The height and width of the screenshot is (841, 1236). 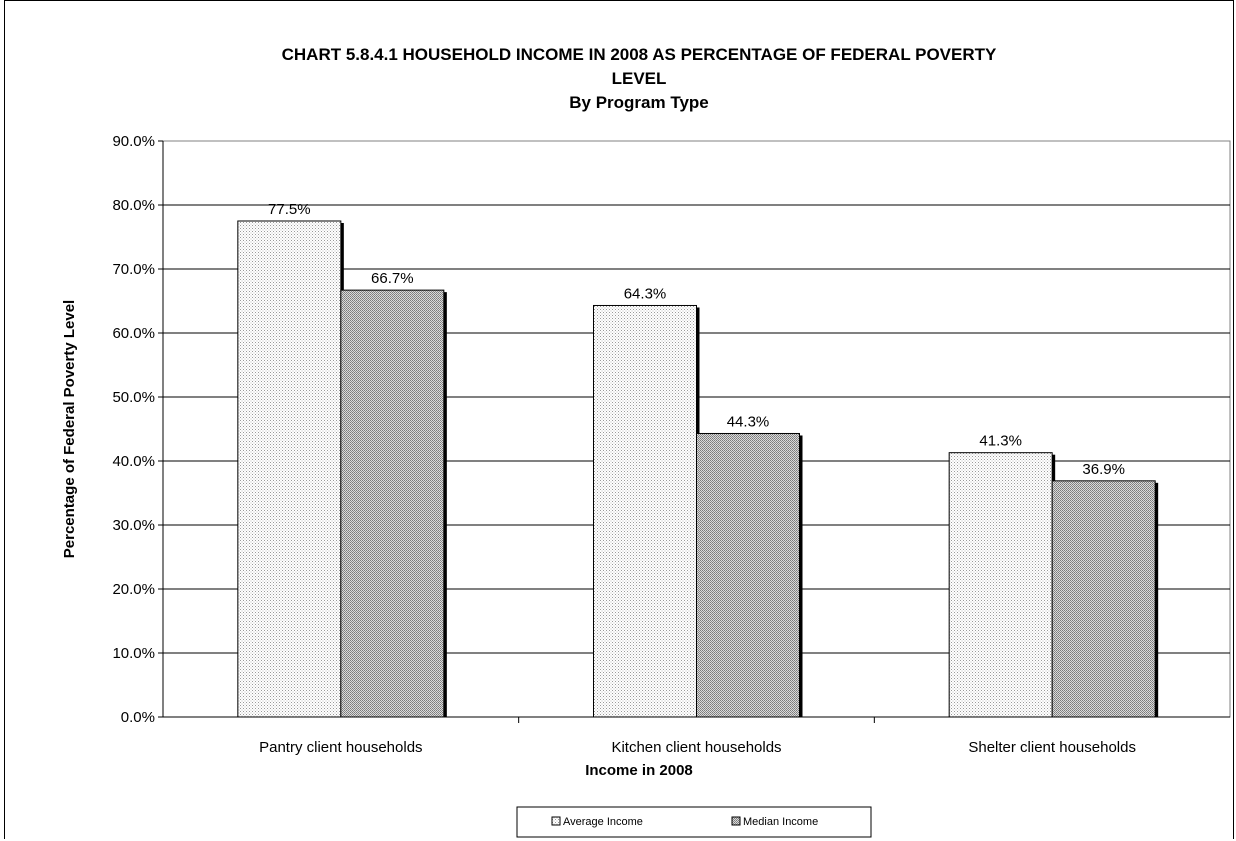 What do you see at coordinates (556, 821) in the screenshot?
I see `legend-swatch-average-income` at bounding box center [556, 821].